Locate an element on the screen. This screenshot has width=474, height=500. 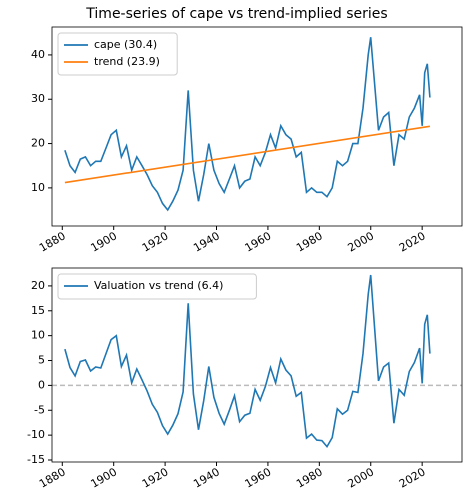
legend-label: Valuation vs trend (6.4) is located at coordinates (158, 285).